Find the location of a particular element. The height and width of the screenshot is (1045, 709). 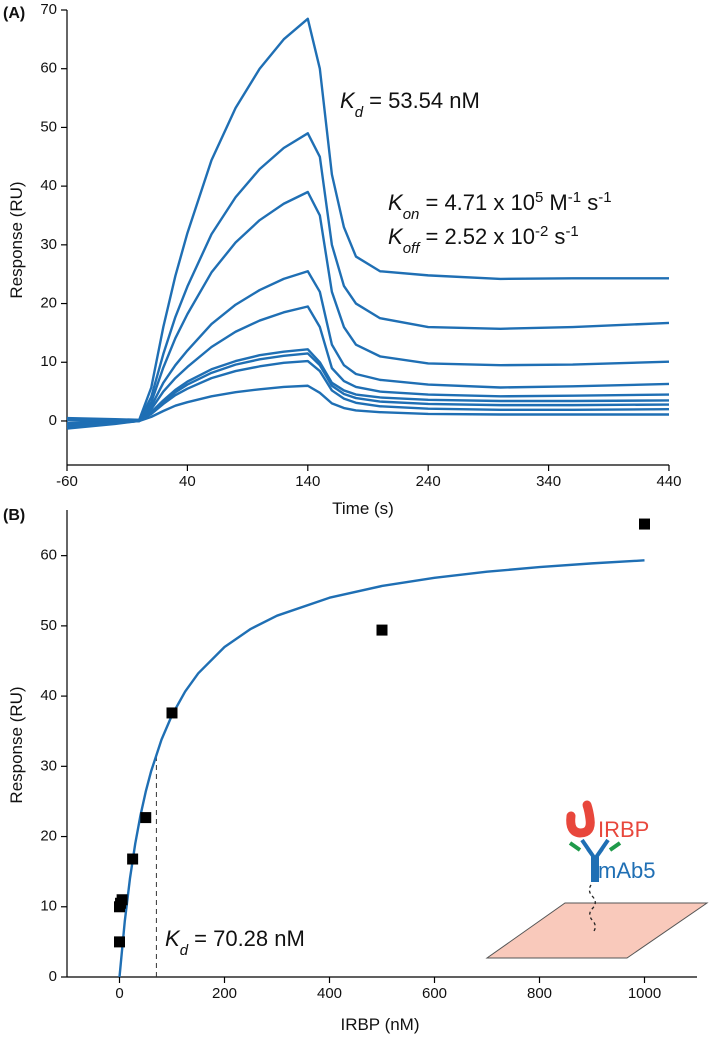

x-tick-label: 40 is located at coordinates (187, 481).